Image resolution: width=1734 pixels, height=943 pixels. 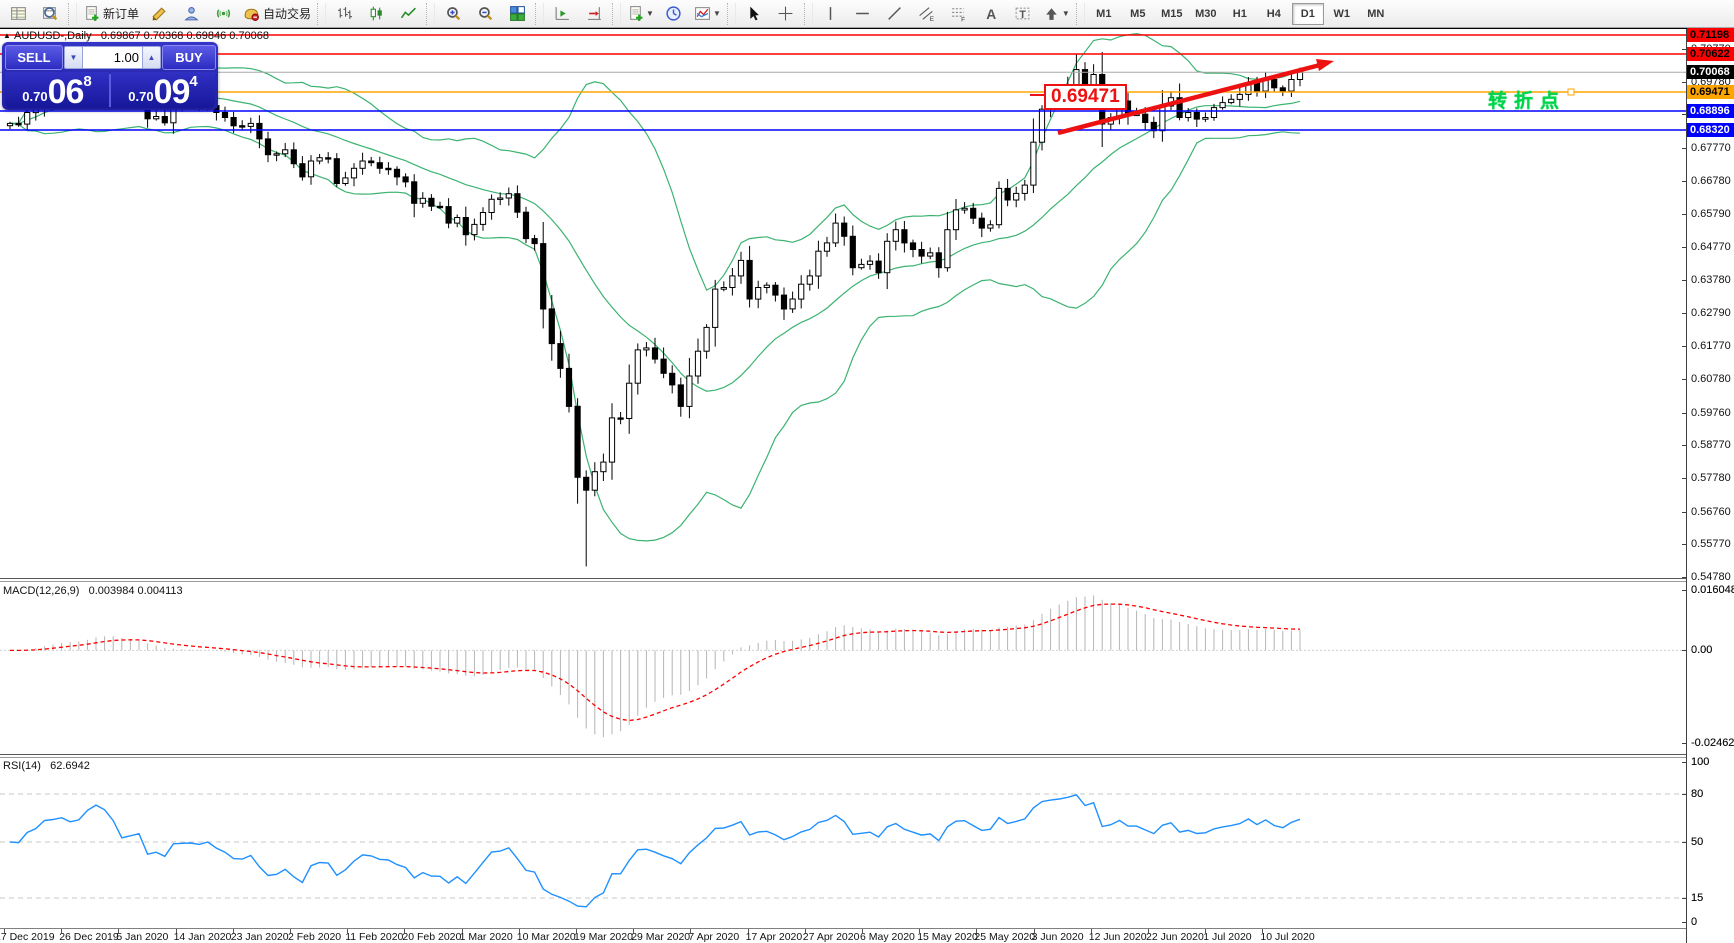 What do you see at coordinates (277, 14) in the screenshot?
I see `autotrading-button: 自动交易` at bounding box center [277, 14].